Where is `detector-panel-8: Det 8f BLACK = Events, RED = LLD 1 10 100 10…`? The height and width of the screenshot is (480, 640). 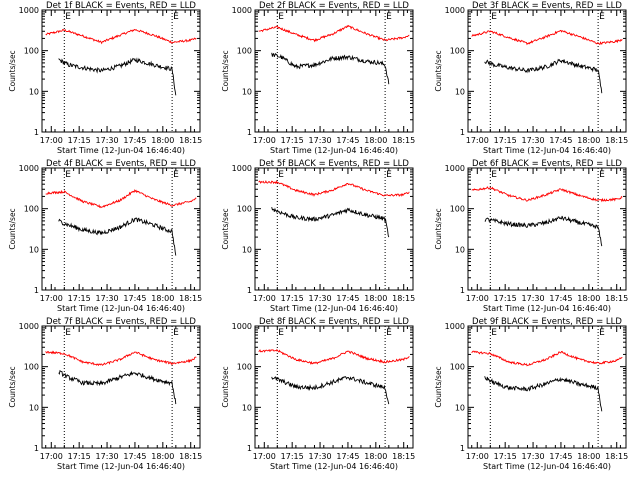
detector-panel-8: Det 8f BLACK = Events, RED = LLD 1 10 100 10… is located at coordinates (318, 394).